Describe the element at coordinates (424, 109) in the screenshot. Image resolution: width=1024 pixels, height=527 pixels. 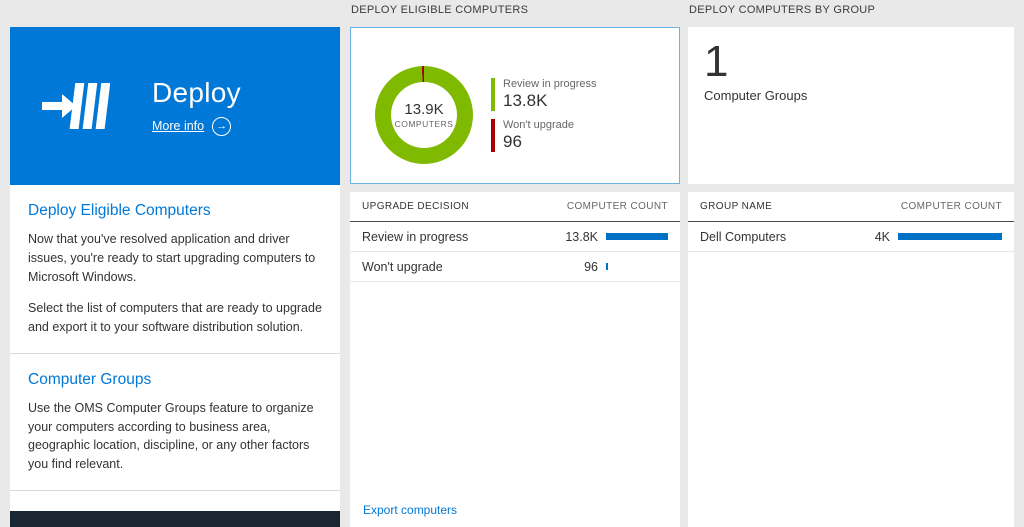
I see `donut-center-value: 13.9K` at that location.